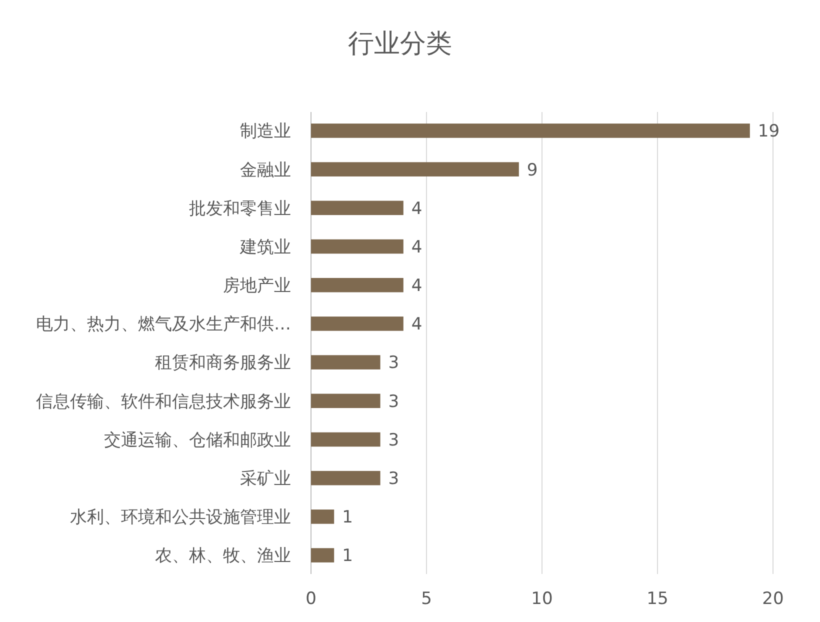 This screenshot has height=622, width=820. Describe the element at coordinates (163, 402) in the screenshot. I see `y-tick-label: 信息传输、软件和信息技术服务业` at that location.